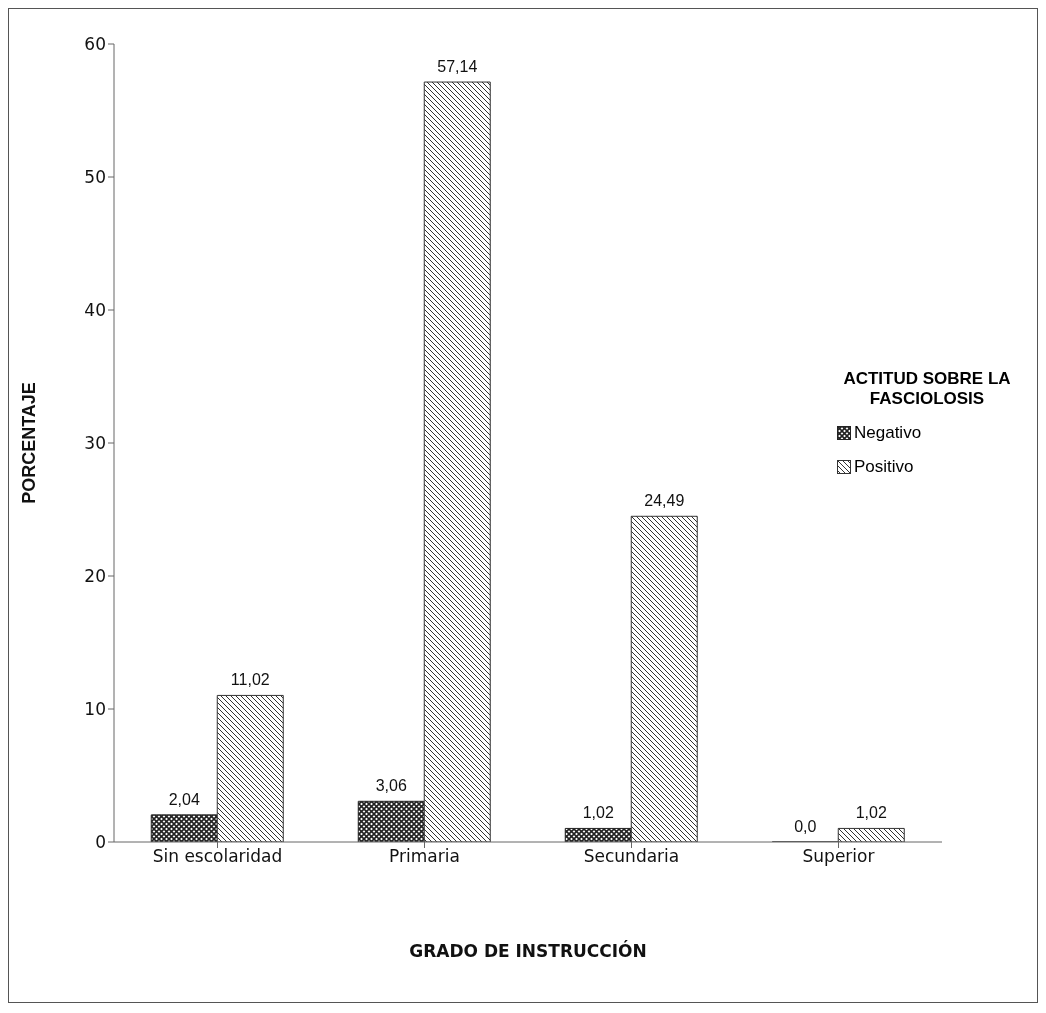 The width and height of the screenshot is (1046, 1013). What do you see at coordinates (457, 67) in the screenshot?
I see `data-label: 57,14` at bounding box center [457, 67].